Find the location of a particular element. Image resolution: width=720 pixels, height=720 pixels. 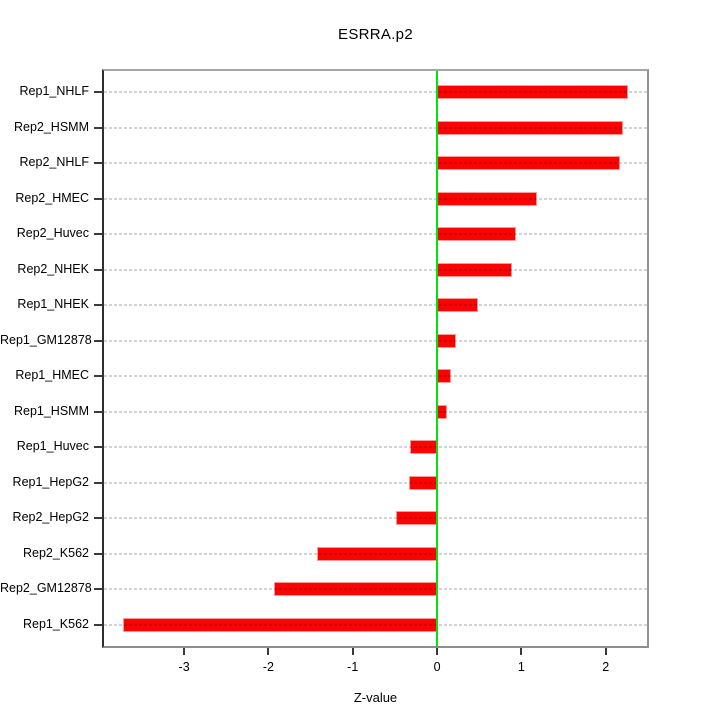

zero-line is located at coordinates (437, 358).